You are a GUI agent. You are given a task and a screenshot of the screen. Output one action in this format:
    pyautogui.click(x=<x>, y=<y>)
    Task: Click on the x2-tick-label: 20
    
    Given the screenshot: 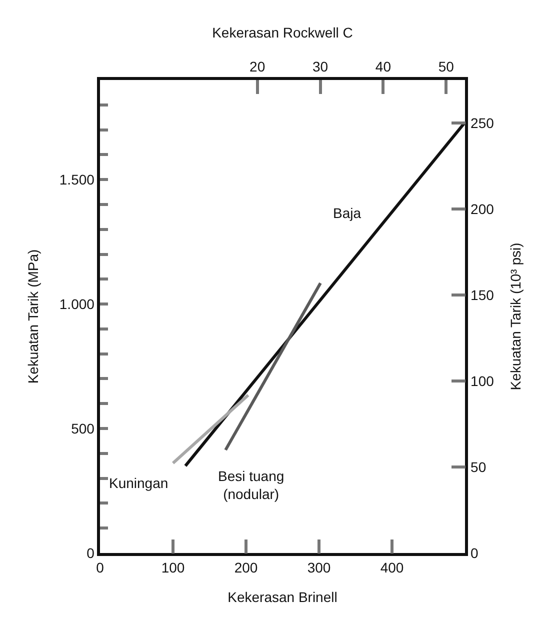 What is the action you would take?
    pyautogui.click(x=258, y=66)
    